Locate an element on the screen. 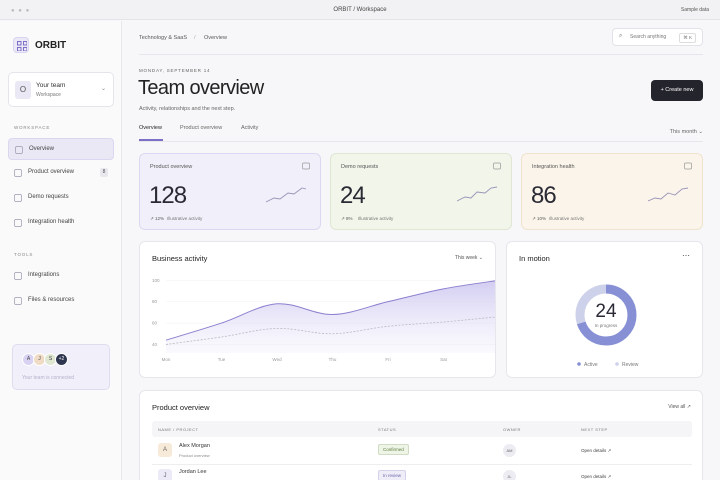 Image resolution: width=720 pixels, height=480 pixels. nav-label: Integrations is located at coordinates (44, 275).